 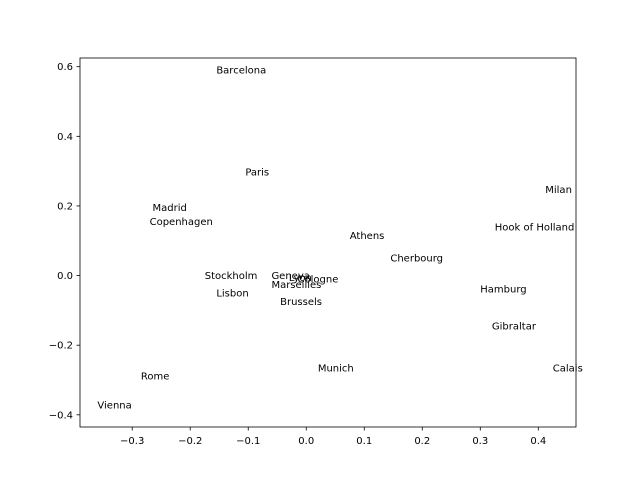 I want to click on point-label: Cologne, so click(x=318, y=280).